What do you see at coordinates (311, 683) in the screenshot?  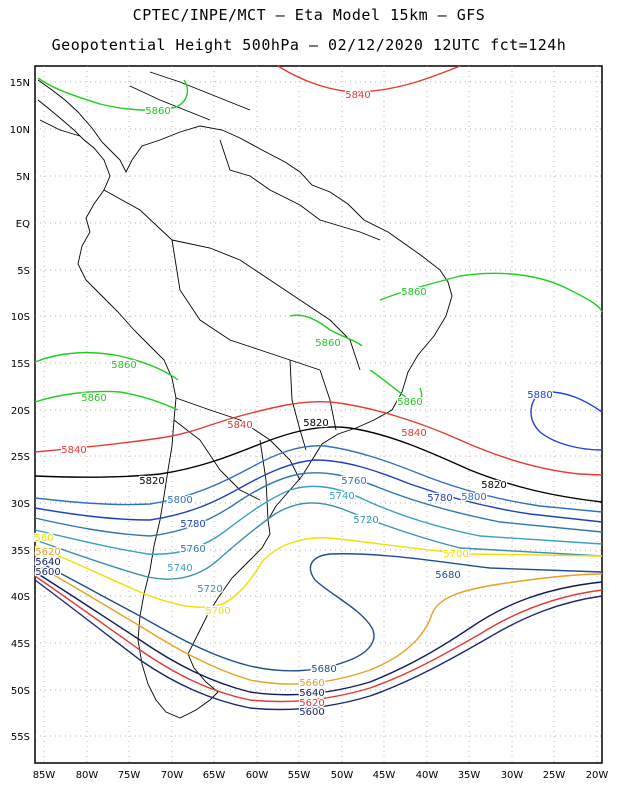 I see `label-5660: 5660` at bounding box center [311, 683].